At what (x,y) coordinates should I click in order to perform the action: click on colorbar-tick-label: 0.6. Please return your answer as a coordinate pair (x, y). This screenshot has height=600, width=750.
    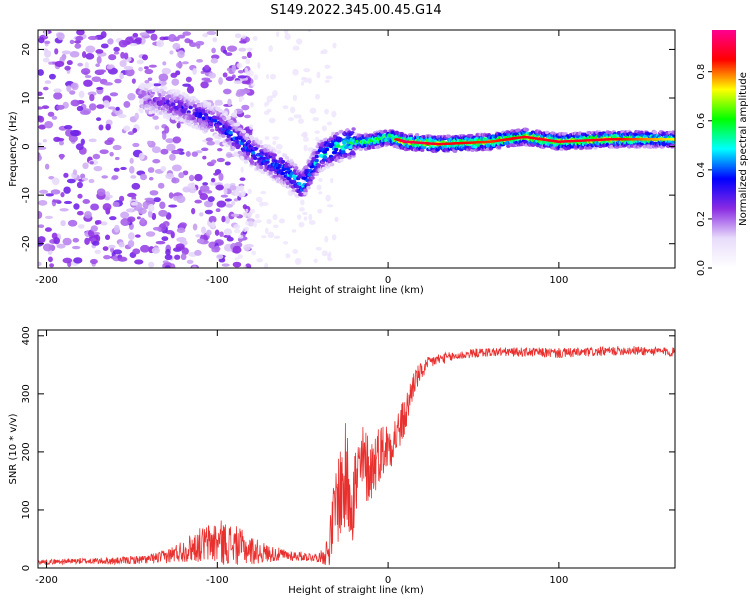
    Looking at the image, I should click on (701, 121).